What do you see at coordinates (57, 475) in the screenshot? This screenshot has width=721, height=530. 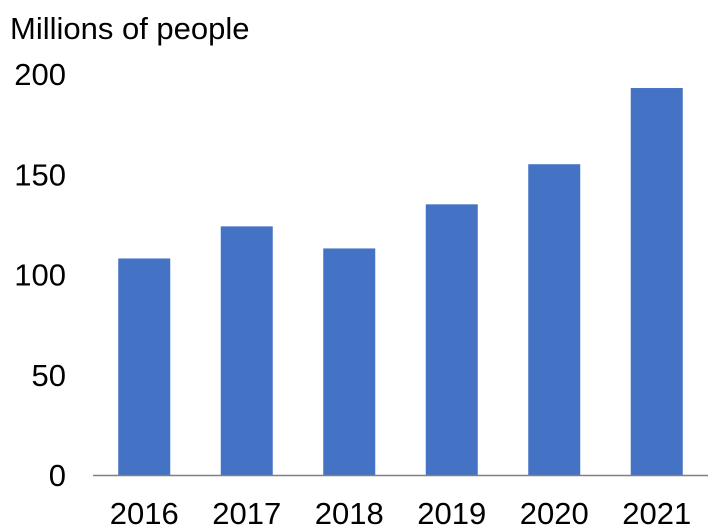 I see `y-tick-label: 0` at bounding box center [57, 475].